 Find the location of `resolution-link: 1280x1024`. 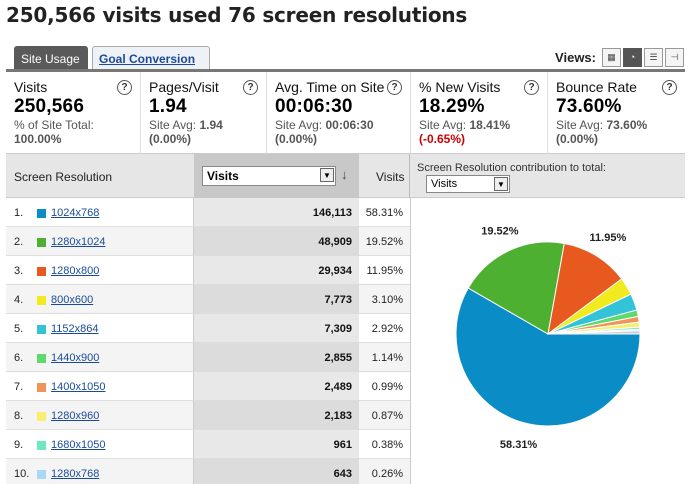

resolution-link: 1280x1024 is located at coordinates (78, 242).